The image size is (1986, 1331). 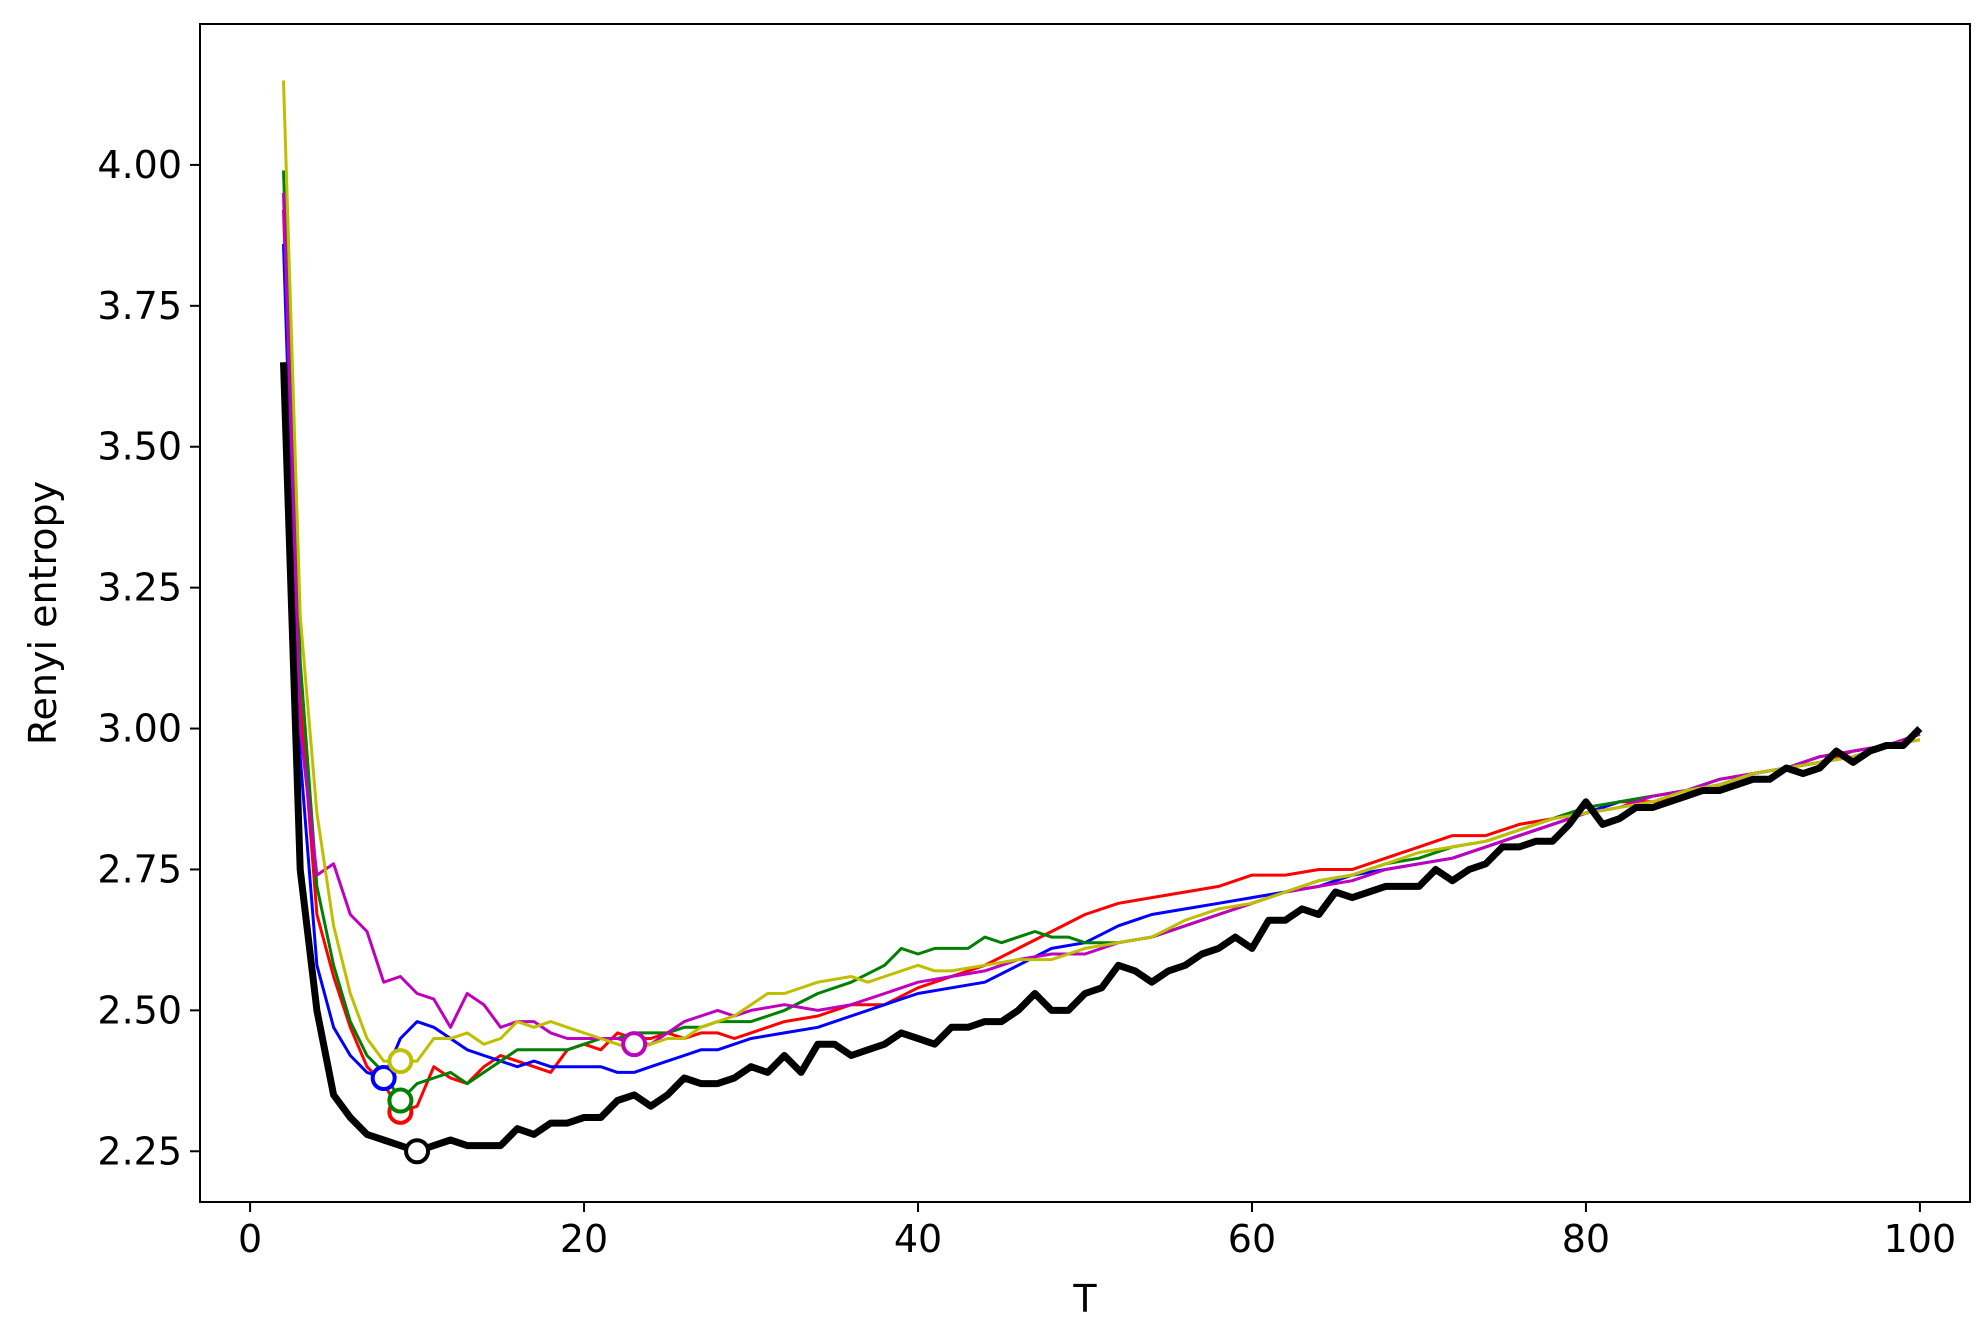 I want to click on x-tick-label: 20, so click(x=584, y=1239).